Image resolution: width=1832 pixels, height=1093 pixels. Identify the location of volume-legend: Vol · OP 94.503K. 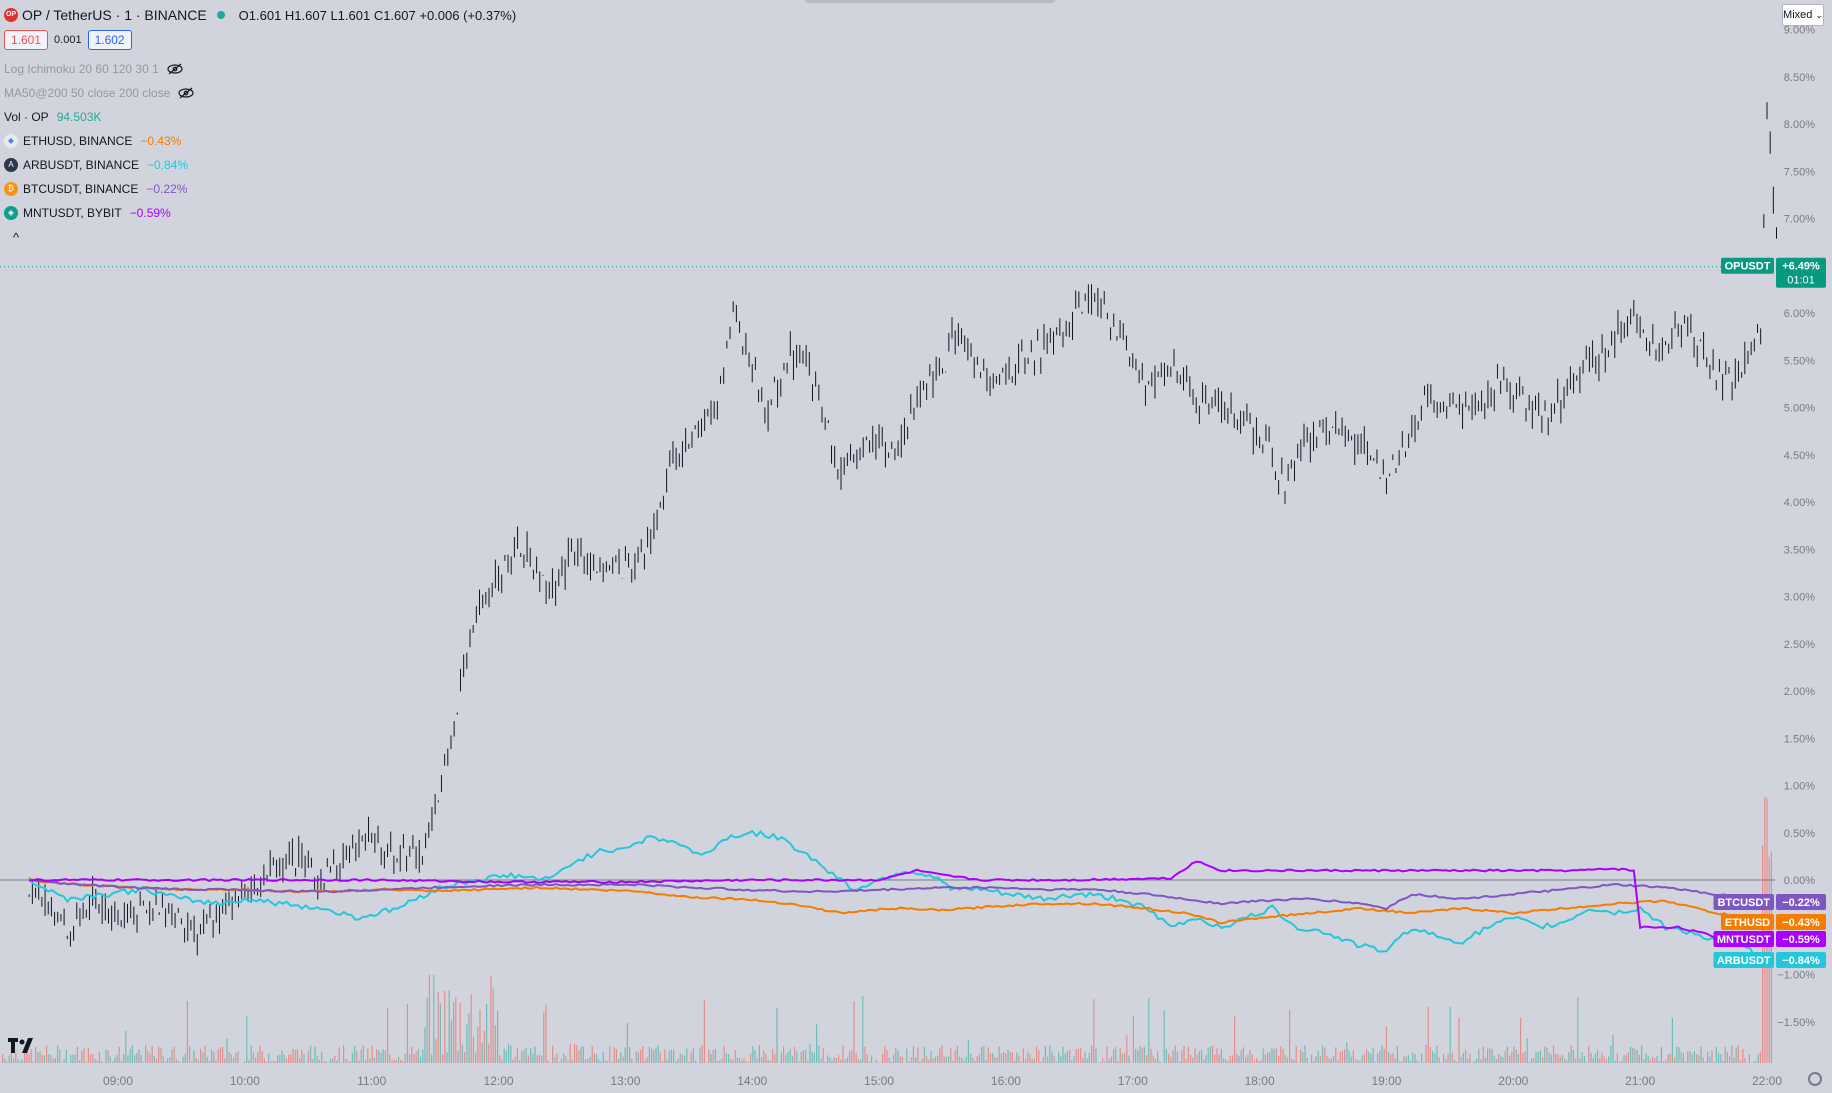
(52, 117).